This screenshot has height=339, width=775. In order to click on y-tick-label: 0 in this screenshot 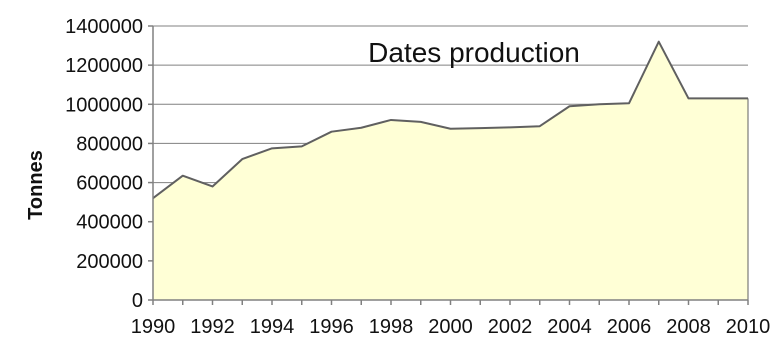, I will do `click(137, 301)`.